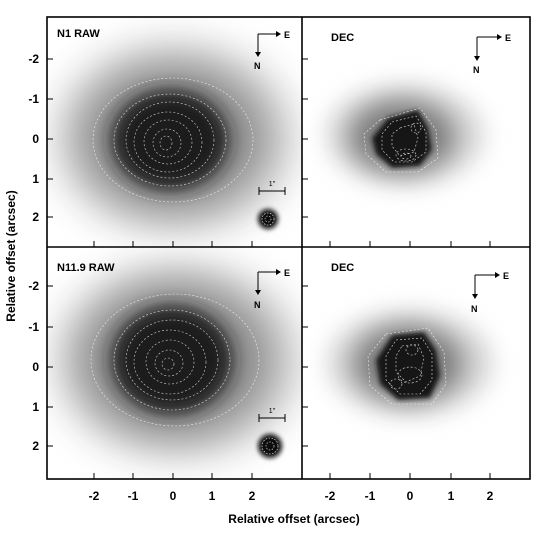  Describe the element at coordinates (272, 50) in the screenshot. I see `compass-n1-raw: E N` at that location.